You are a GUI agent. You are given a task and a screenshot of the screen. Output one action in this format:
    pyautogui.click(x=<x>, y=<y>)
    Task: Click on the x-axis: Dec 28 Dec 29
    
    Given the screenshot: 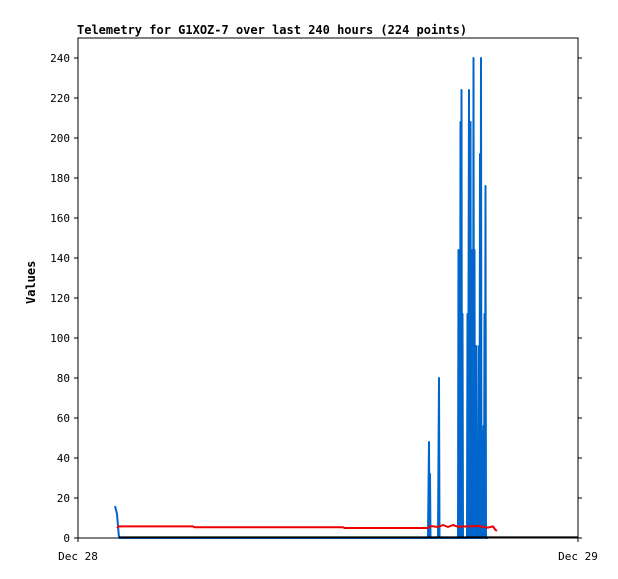 What is the action you would take?
    pyautogui.click(x=328, y=550)
    